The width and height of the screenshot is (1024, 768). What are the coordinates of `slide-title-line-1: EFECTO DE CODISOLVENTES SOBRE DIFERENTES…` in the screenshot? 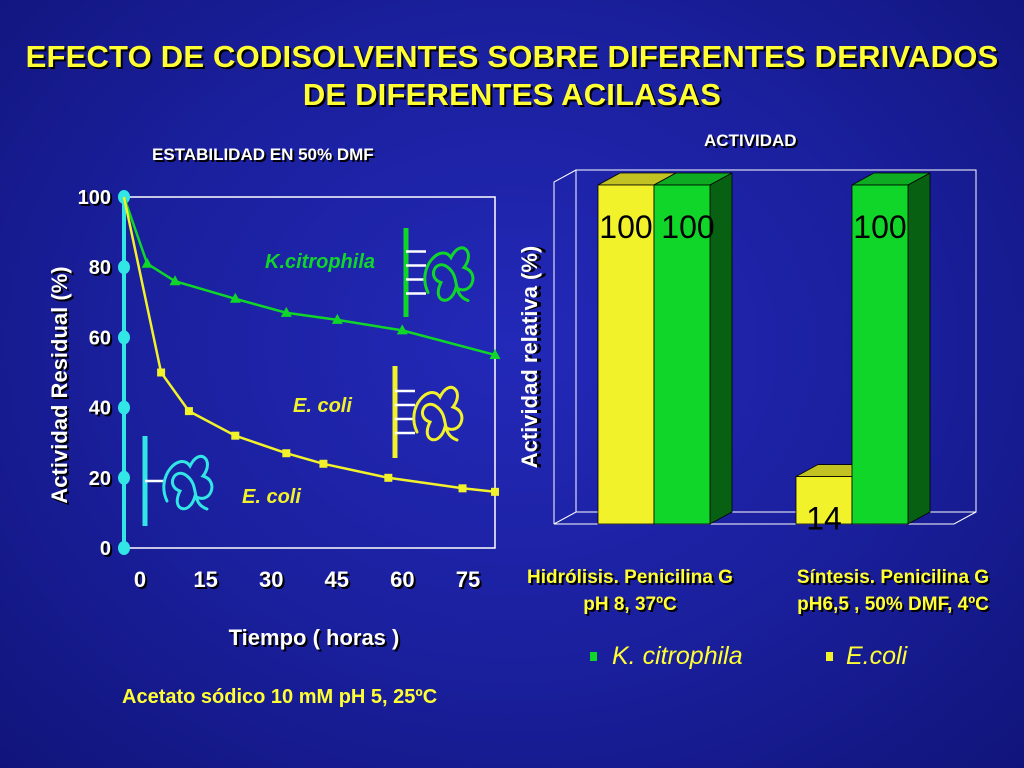 It's located at (512, 56).